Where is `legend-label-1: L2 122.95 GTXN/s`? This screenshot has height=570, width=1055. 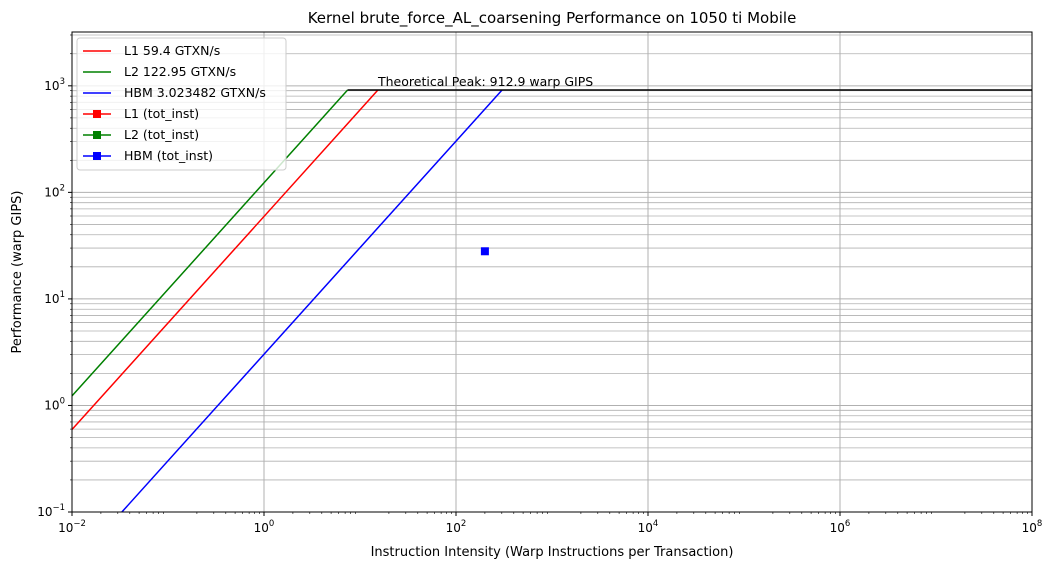
legend-label-1: L2 122.95 GTXN/s is located at coordinates (180, 71).